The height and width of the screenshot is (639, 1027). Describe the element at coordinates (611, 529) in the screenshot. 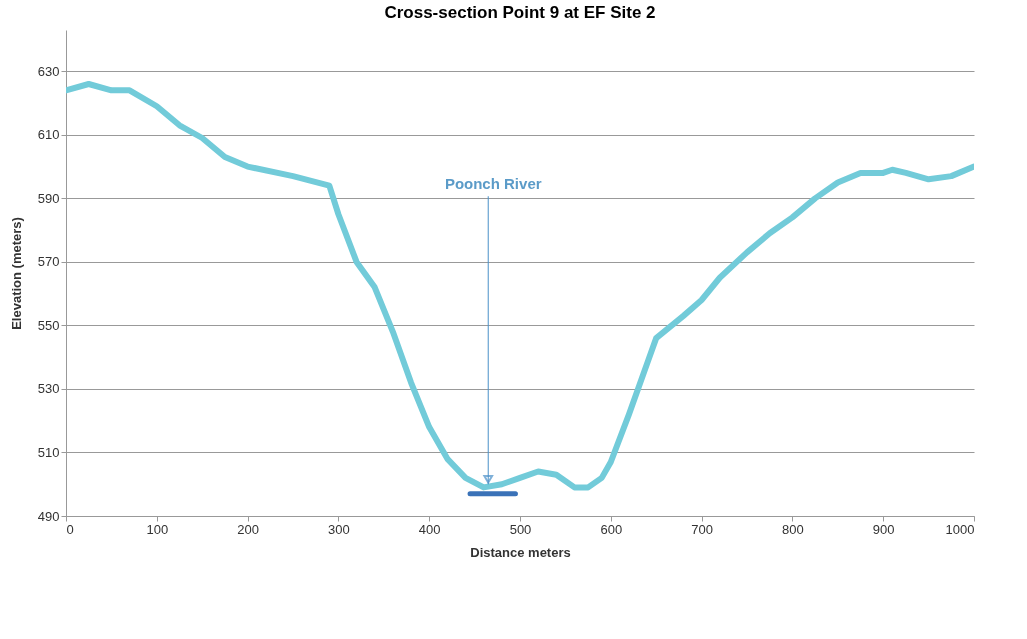

I see `x-tick-label: 600` at that location.